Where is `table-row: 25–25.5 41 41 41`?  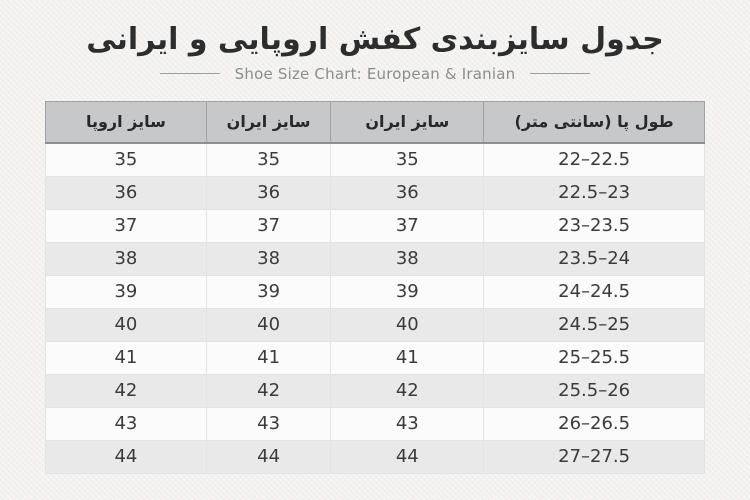
table-row: 25–25.5 41 41 41 is located at coordinates (375, 357).